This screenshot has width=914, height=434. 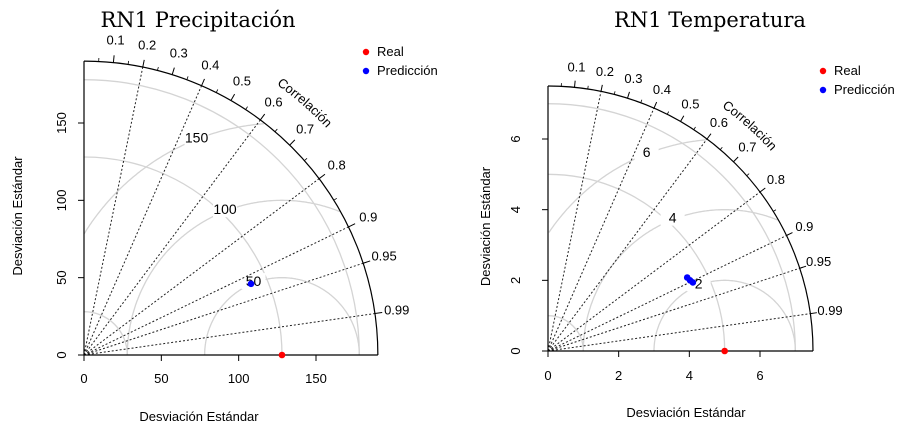 I want to click on y-tick-label: 50, so click(x=61, y=277).